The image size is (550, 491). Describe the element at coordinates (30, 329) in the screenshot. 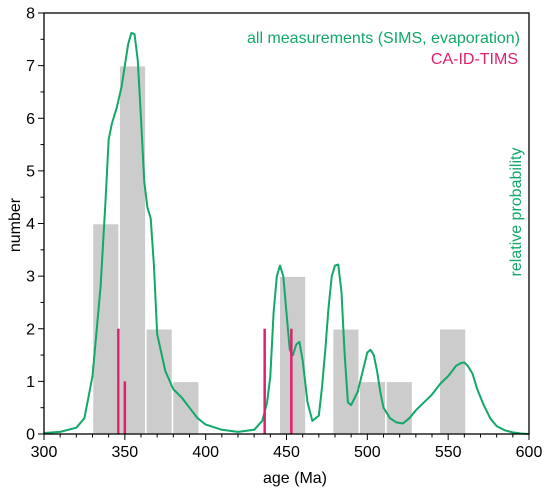

I see `y-tick-label-2: 2` at that location.